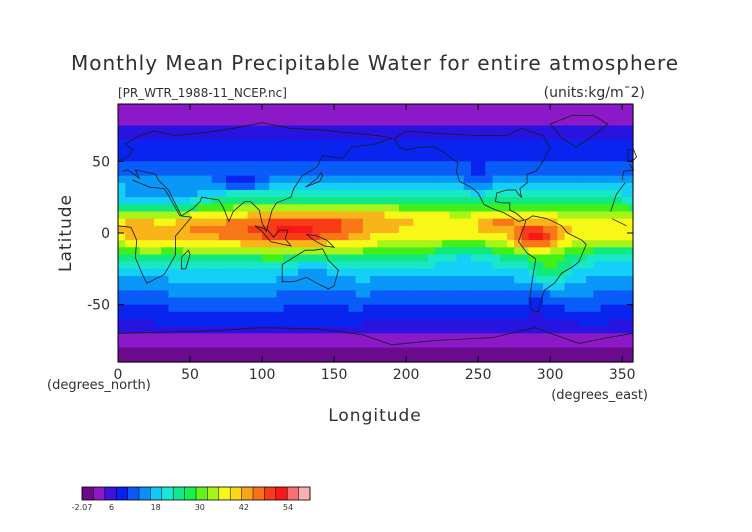 This screenshot has height=532, width=752. I want to click on colorbar-swatch, so click(133, 493).